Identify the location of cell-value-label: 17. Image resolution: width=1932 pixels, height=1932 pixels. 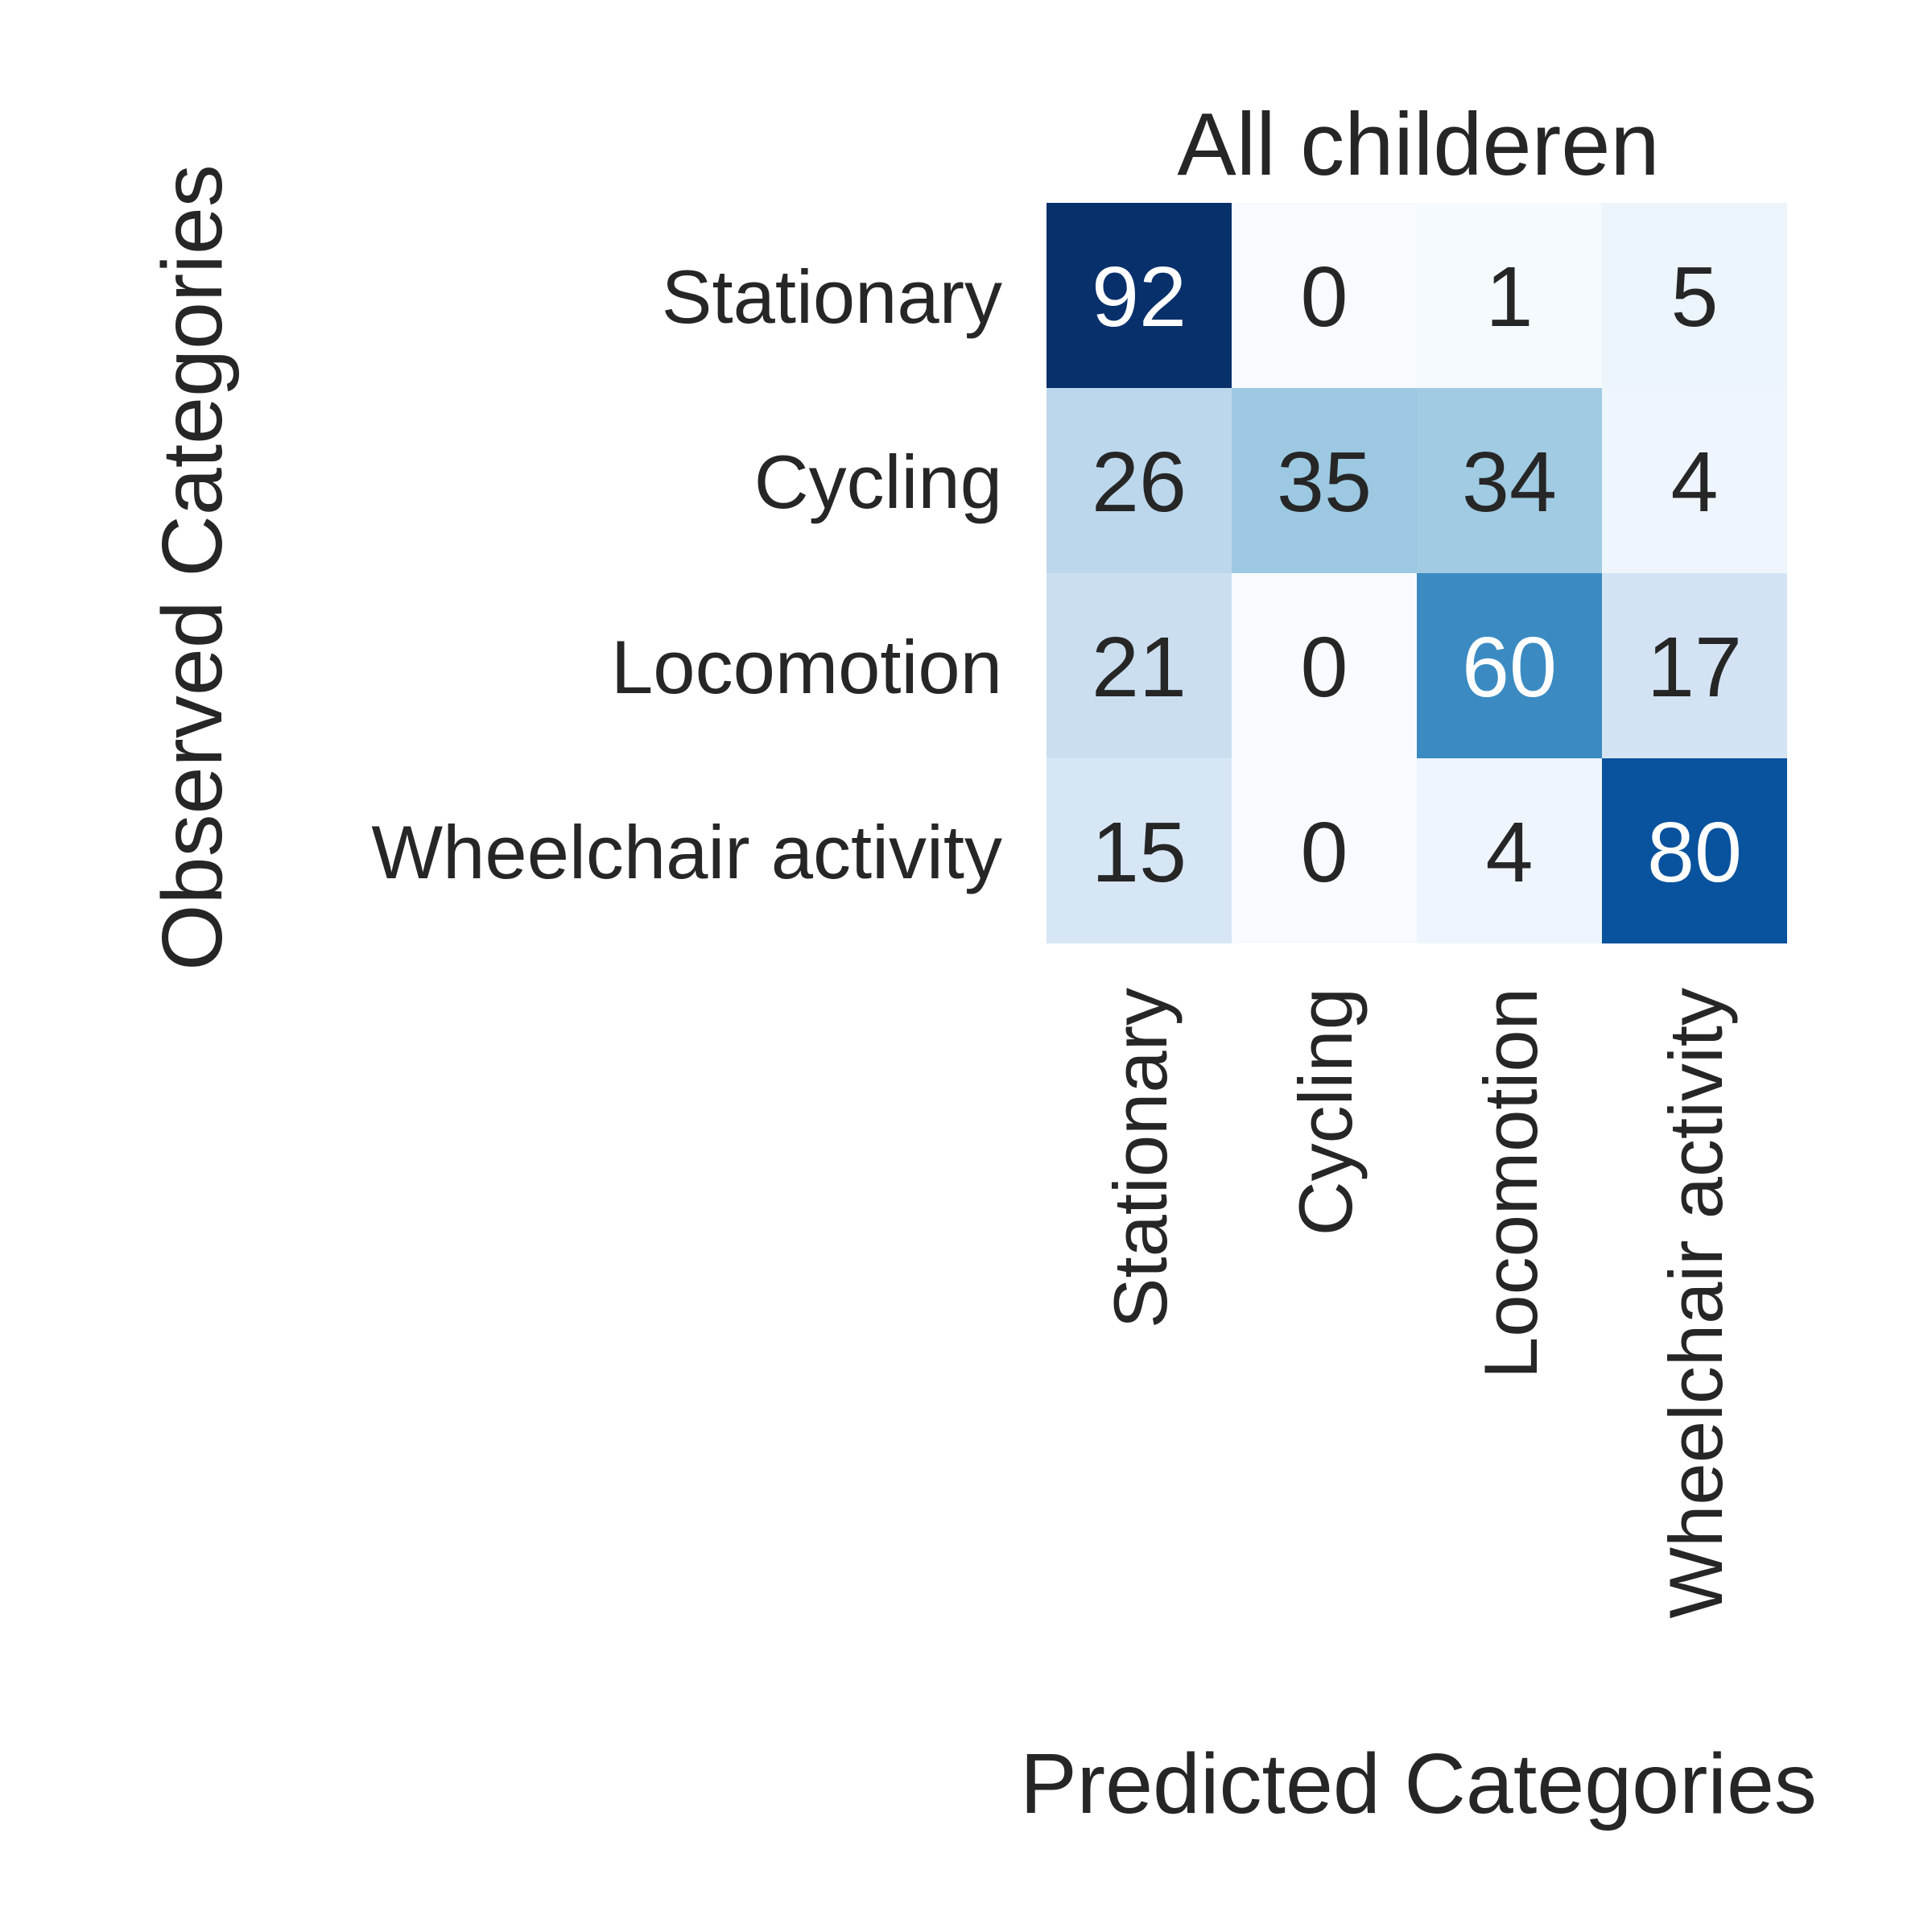
(1694, 667).